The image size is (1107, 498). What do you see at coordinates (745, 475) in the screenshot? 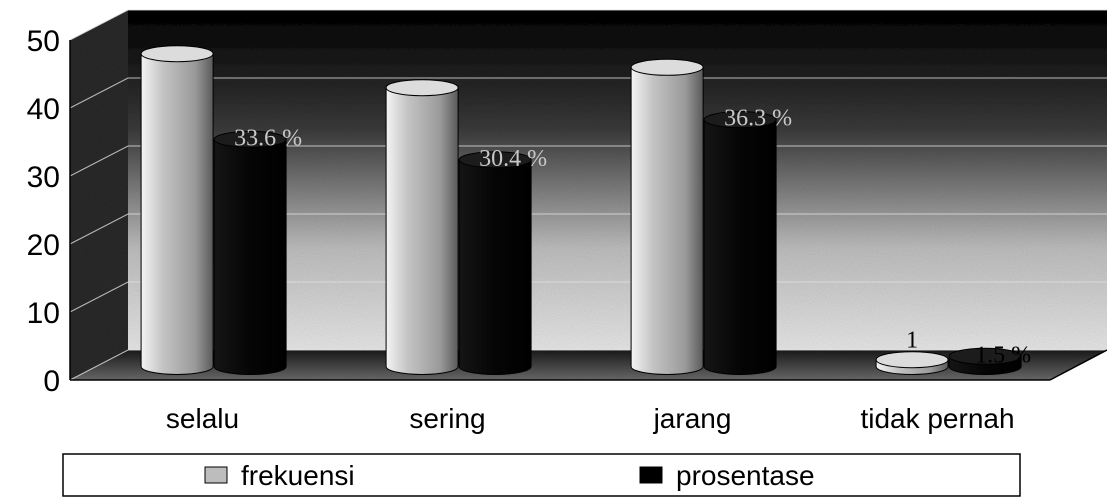
I see `legend-label: prosentase` at bounding box center [745, 475].